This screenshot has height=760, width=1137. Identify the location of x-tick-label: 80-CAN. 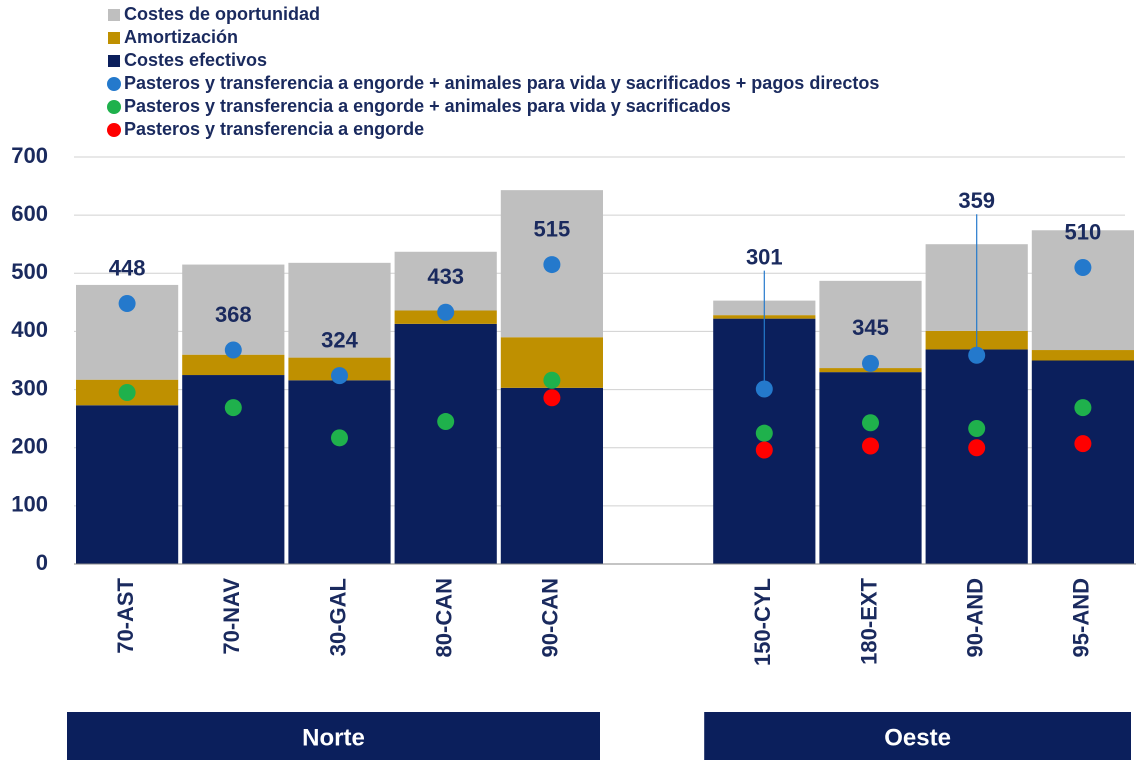
(444, 617).